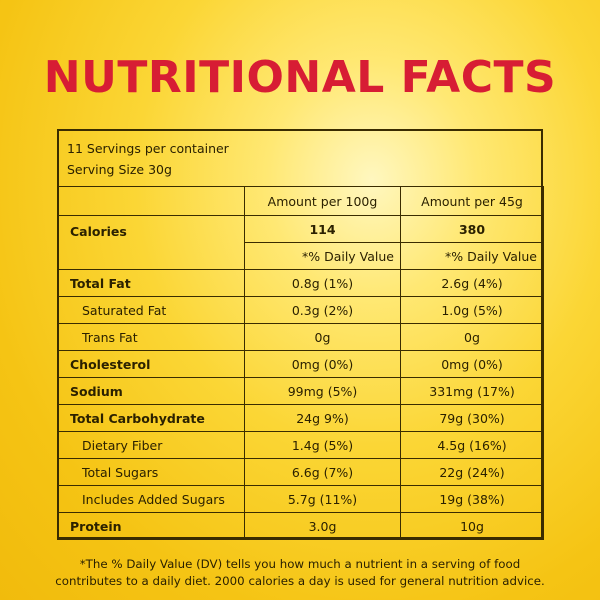 This screenshot has width=600, height=600. I want to click on nutrient-value-per-45g: 0mg (0%), so click(472, 364).